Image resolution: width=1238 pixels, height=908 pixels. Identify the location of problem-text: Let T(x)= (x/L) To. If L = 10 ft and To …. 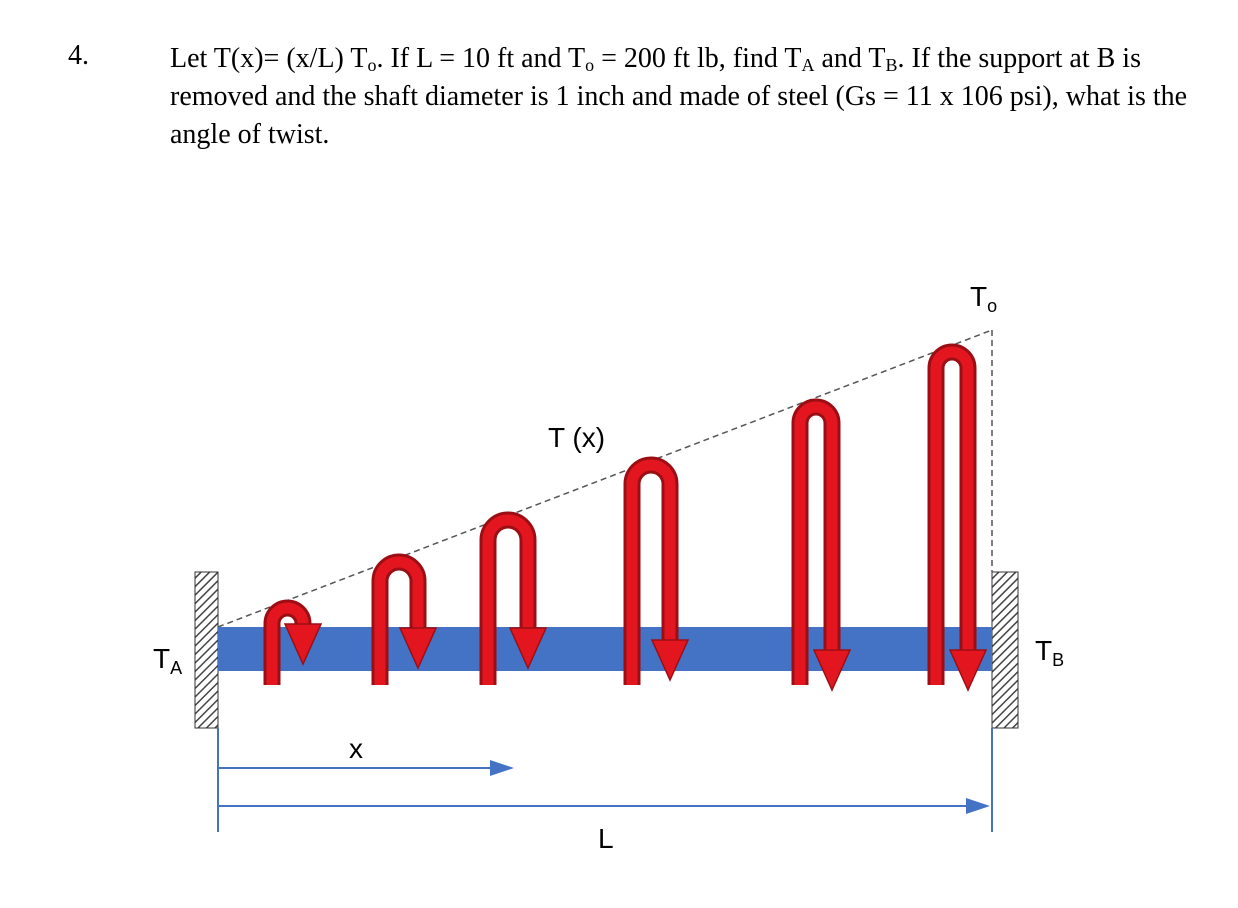
(690, 97).